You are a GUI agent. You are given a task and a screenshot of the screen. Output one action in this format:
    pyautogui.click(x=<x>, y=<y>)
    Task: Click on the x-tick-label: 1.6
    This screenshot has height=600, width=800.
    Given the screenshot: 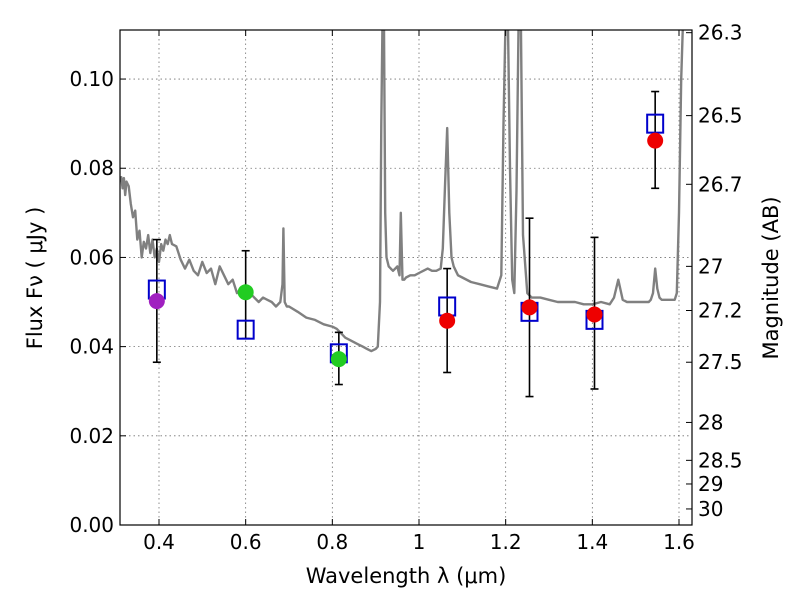 What is the action you would take?
    pyautogui.click(x=679, y=542)
    